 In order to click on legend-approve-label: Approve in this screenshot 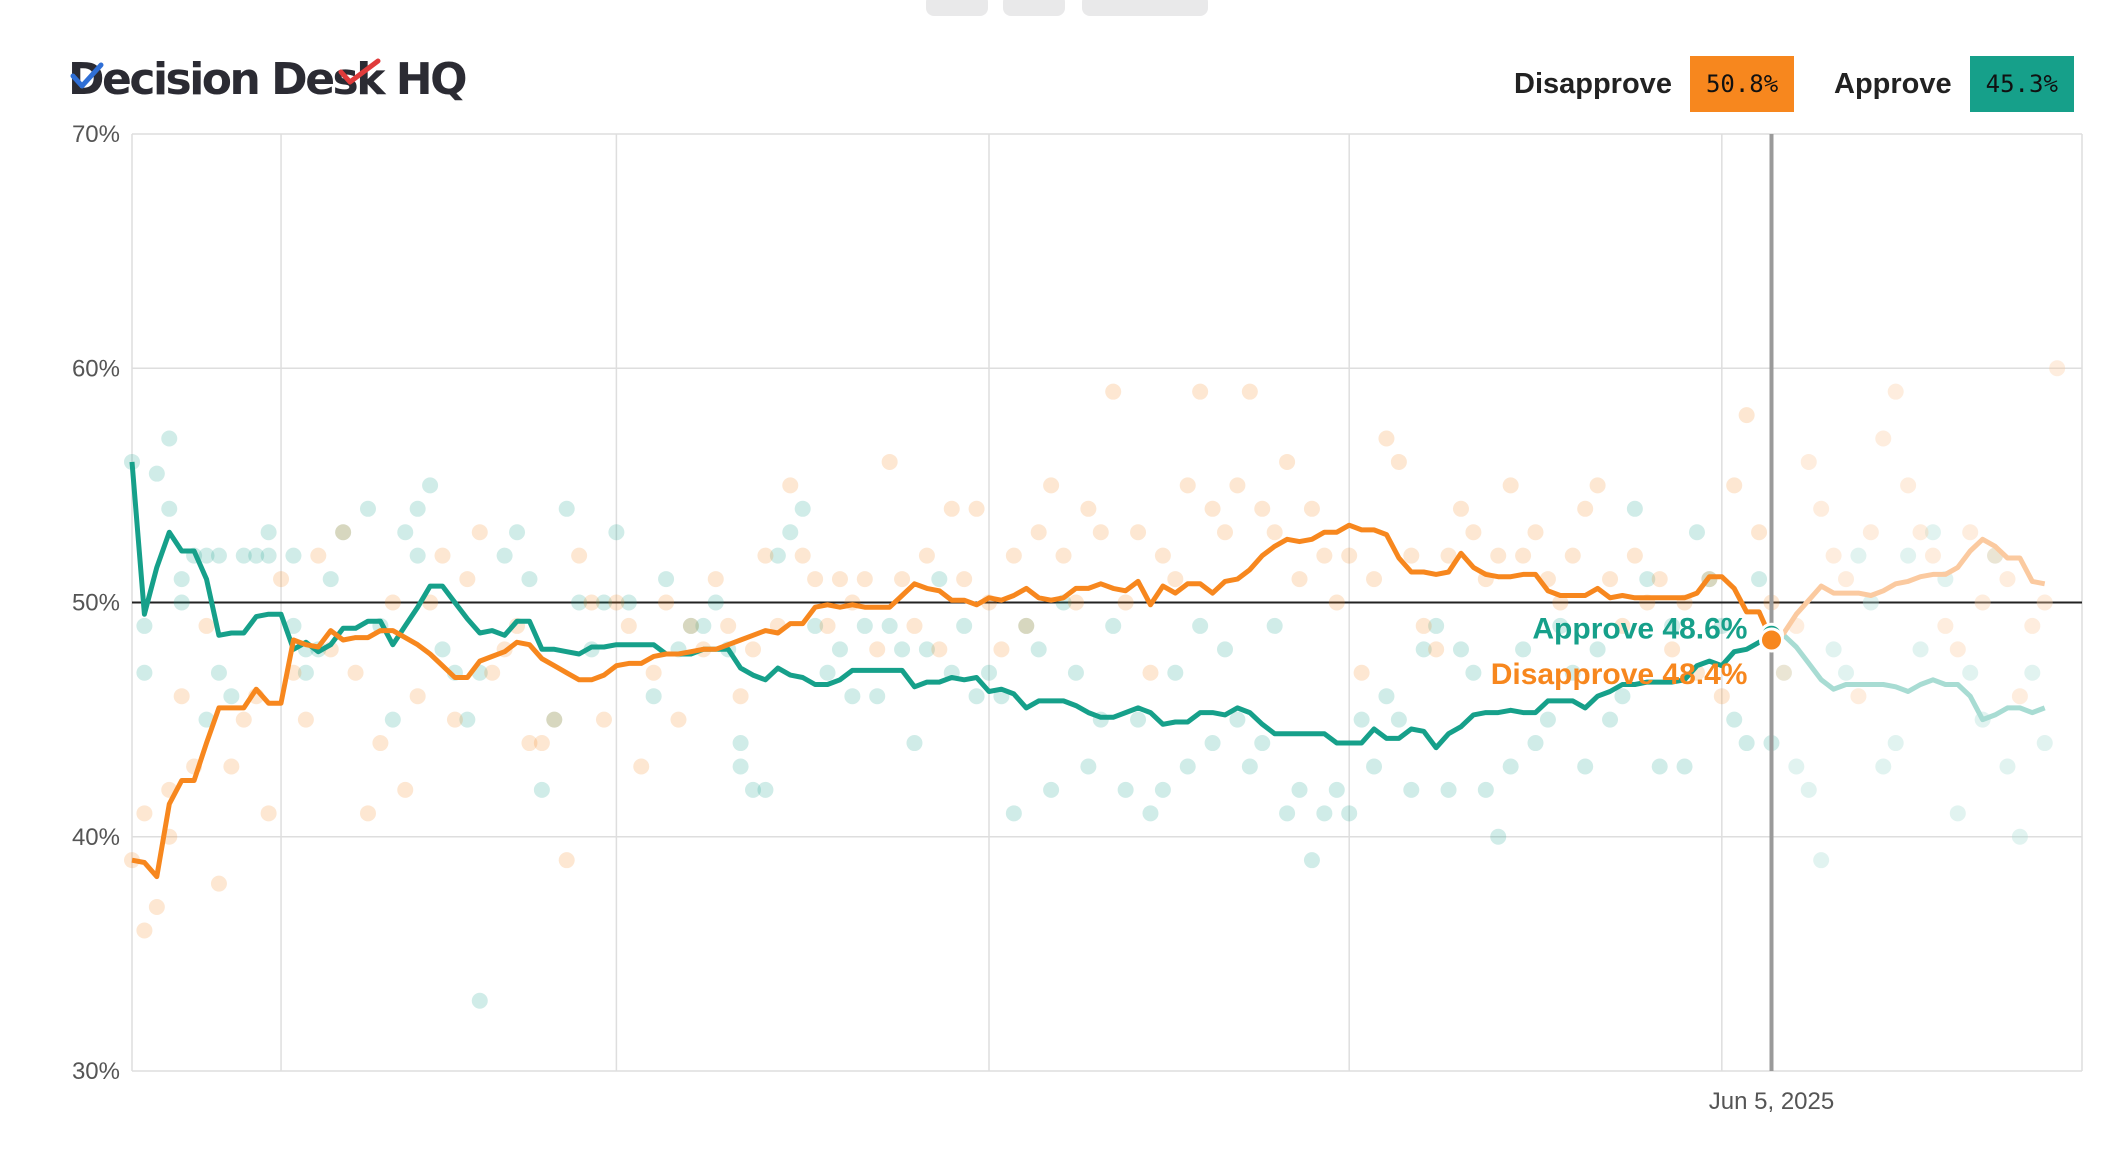, I will do `click(1893, 83)`.